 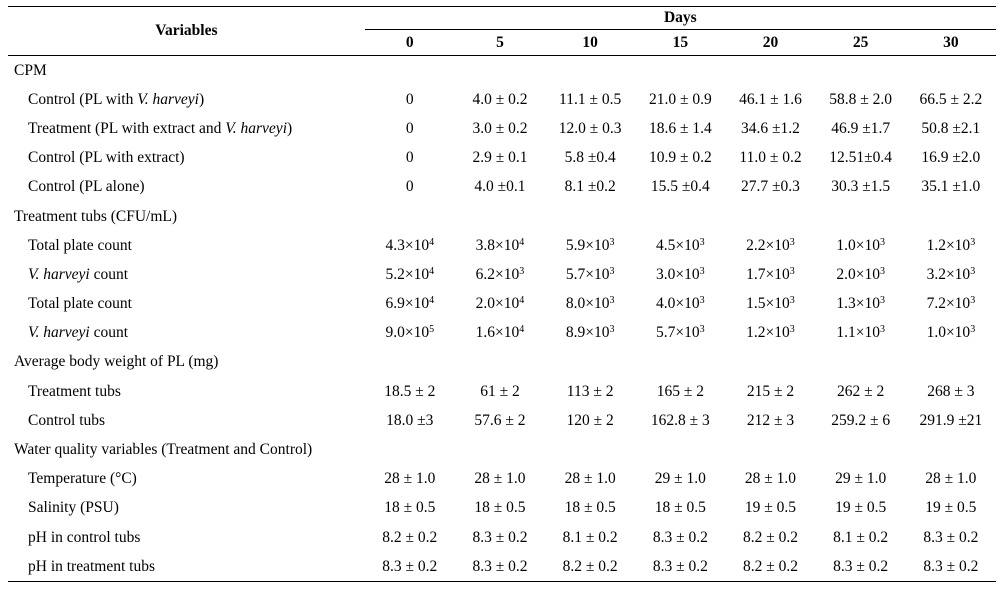 What do you see at coordinates (770, 245) in the screenshot?
I see `table-cell: 2.2×103` at bounding box center [770, 245].